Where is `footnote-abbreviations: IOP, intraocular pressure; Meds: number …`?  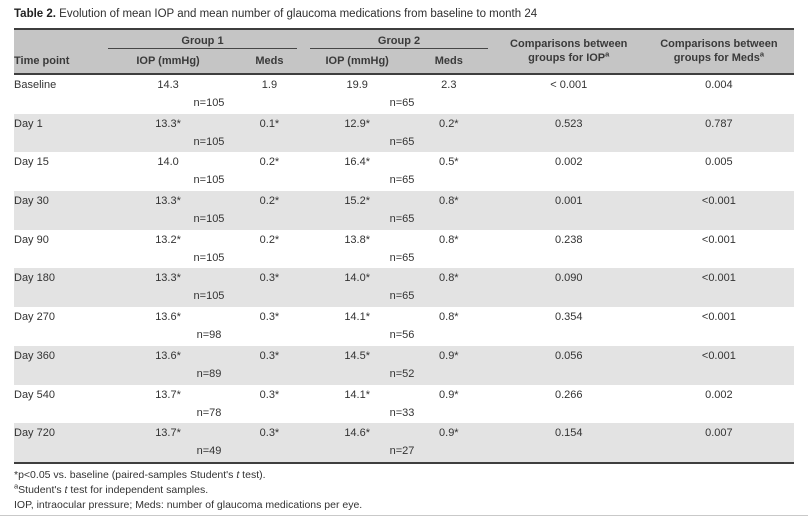
footnote-abbreviations: IOP, intraocular pressure; Meds: number … is located at coordinates (404, 505).